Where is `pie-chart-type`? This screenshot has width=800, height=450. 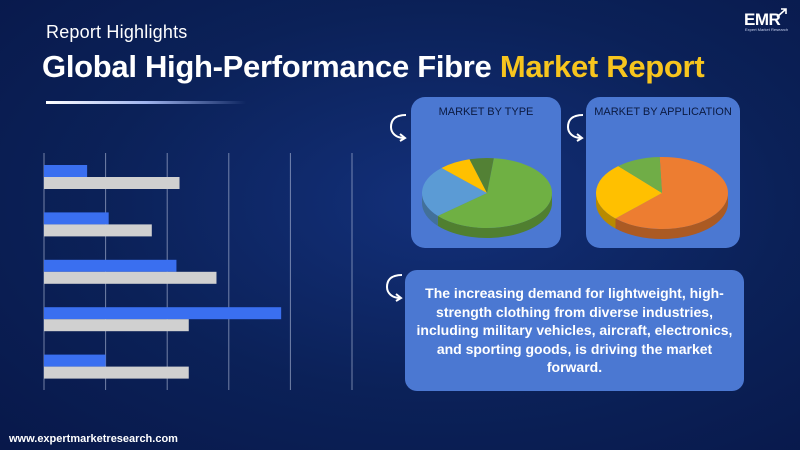
pie-chart-type is located at coordinates (487, 198).